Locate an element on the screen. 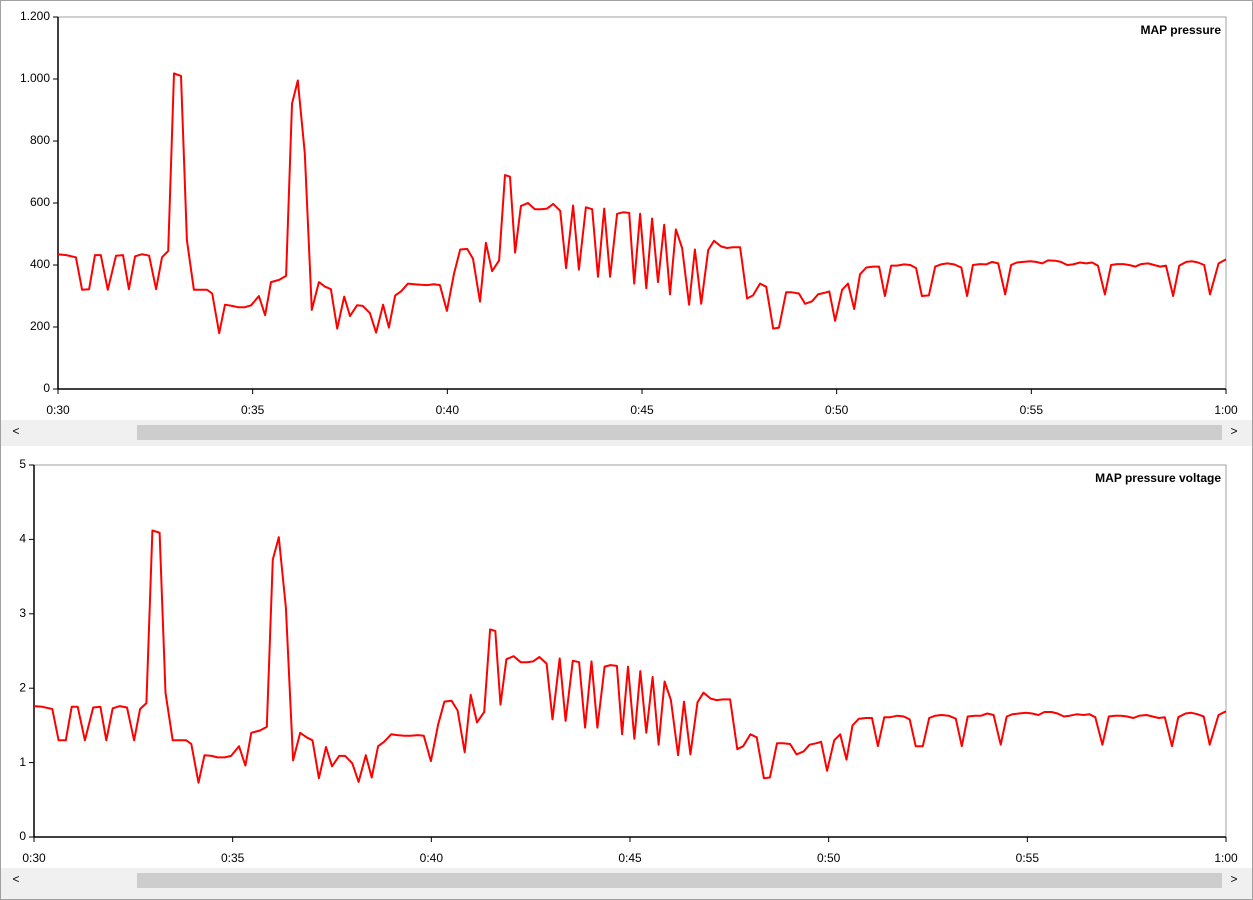  y-tick-label: 1.200 is located at coordinates (35, 16).